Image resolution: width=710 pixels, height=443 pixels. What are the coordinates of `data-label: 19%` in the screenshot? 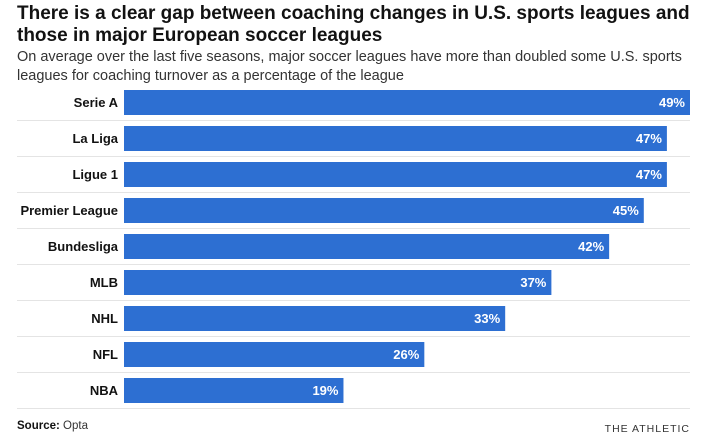 It's located at (325, 390).